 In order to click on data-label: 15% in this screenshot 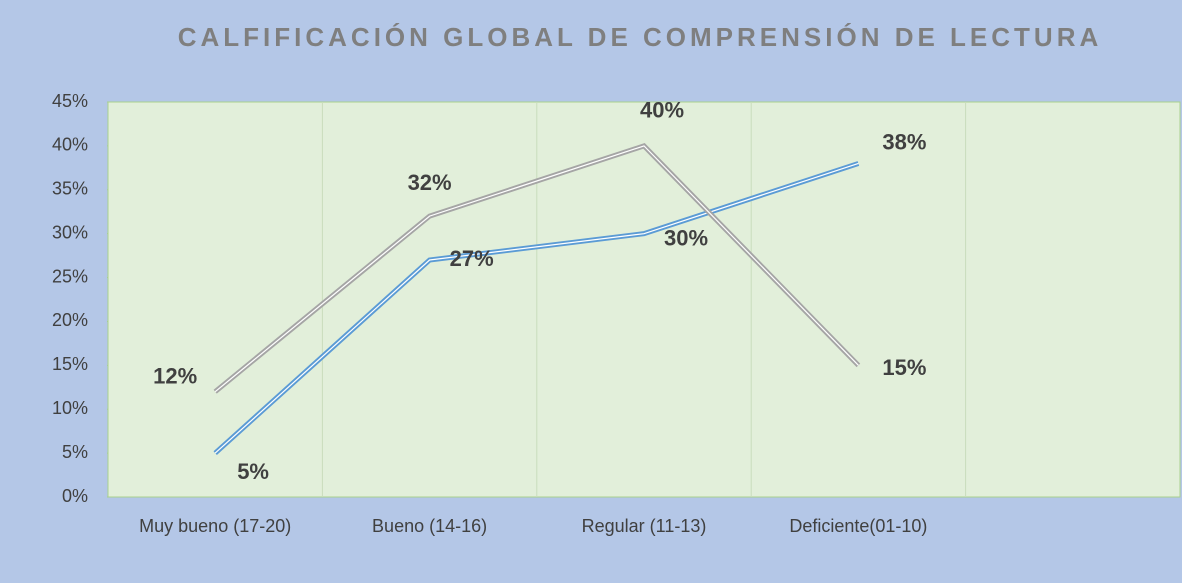, I will do `click(904, 367)`.